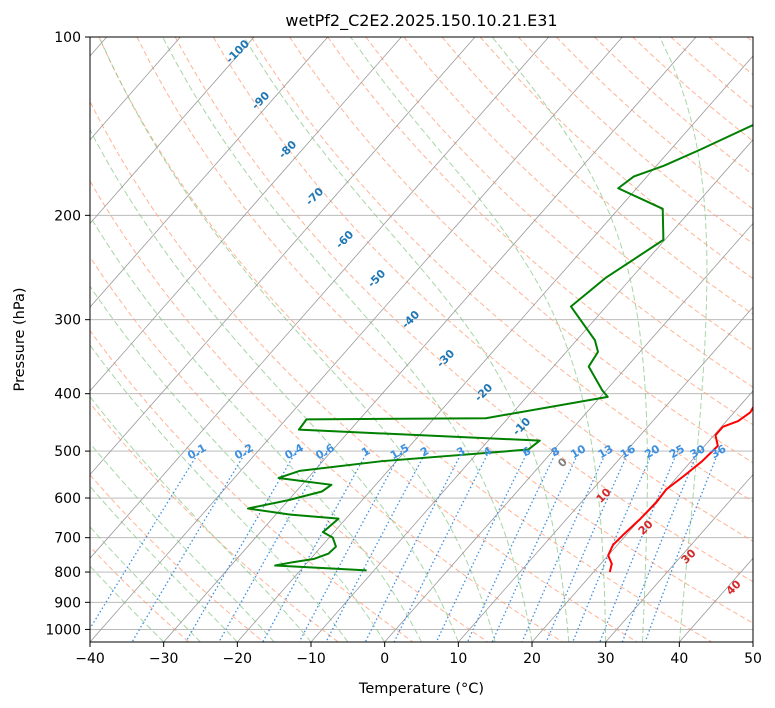  What do you see at coordinates (314, 196) in the screenshot?
I see `isotherm-label: -70` at bounding box center [314, 196].